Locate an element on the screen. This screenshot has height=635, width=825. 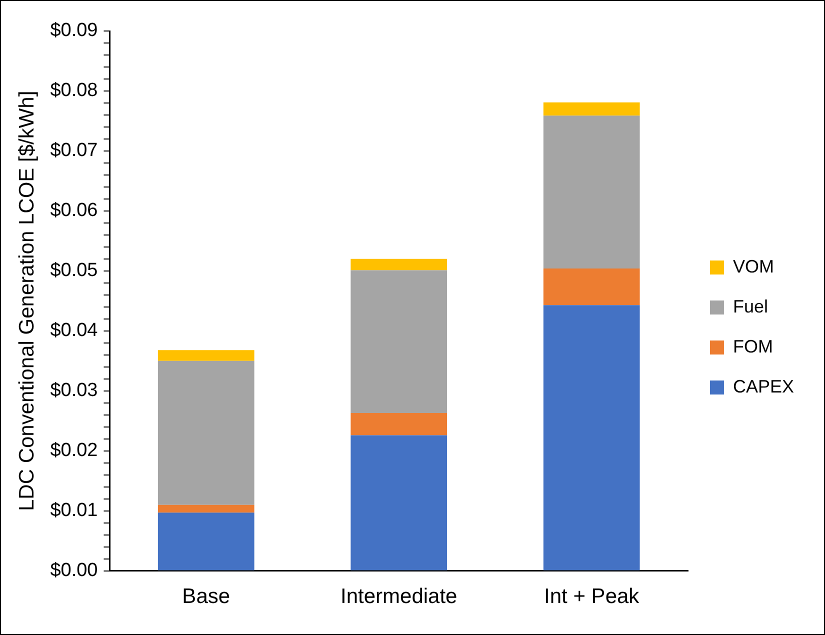
y-tick-label: $0.04 is located at coordinates (74, 331).